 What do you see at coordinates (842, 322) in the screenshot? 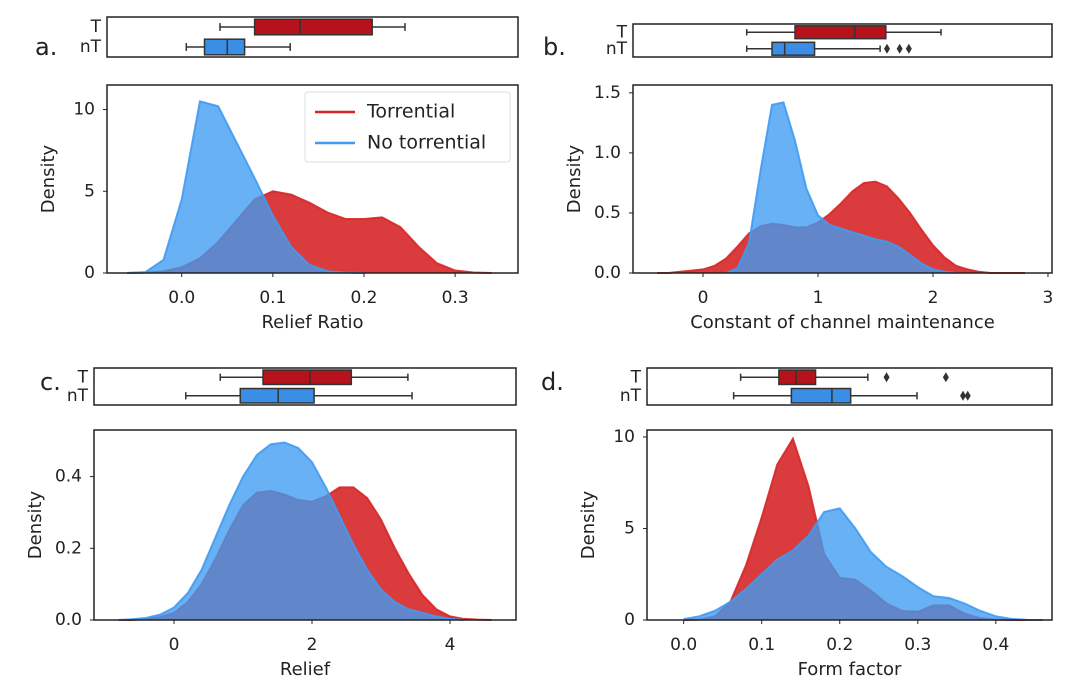
I see `x-axis-label: Constant of channel maintenance` at bounding box center [842, 322].